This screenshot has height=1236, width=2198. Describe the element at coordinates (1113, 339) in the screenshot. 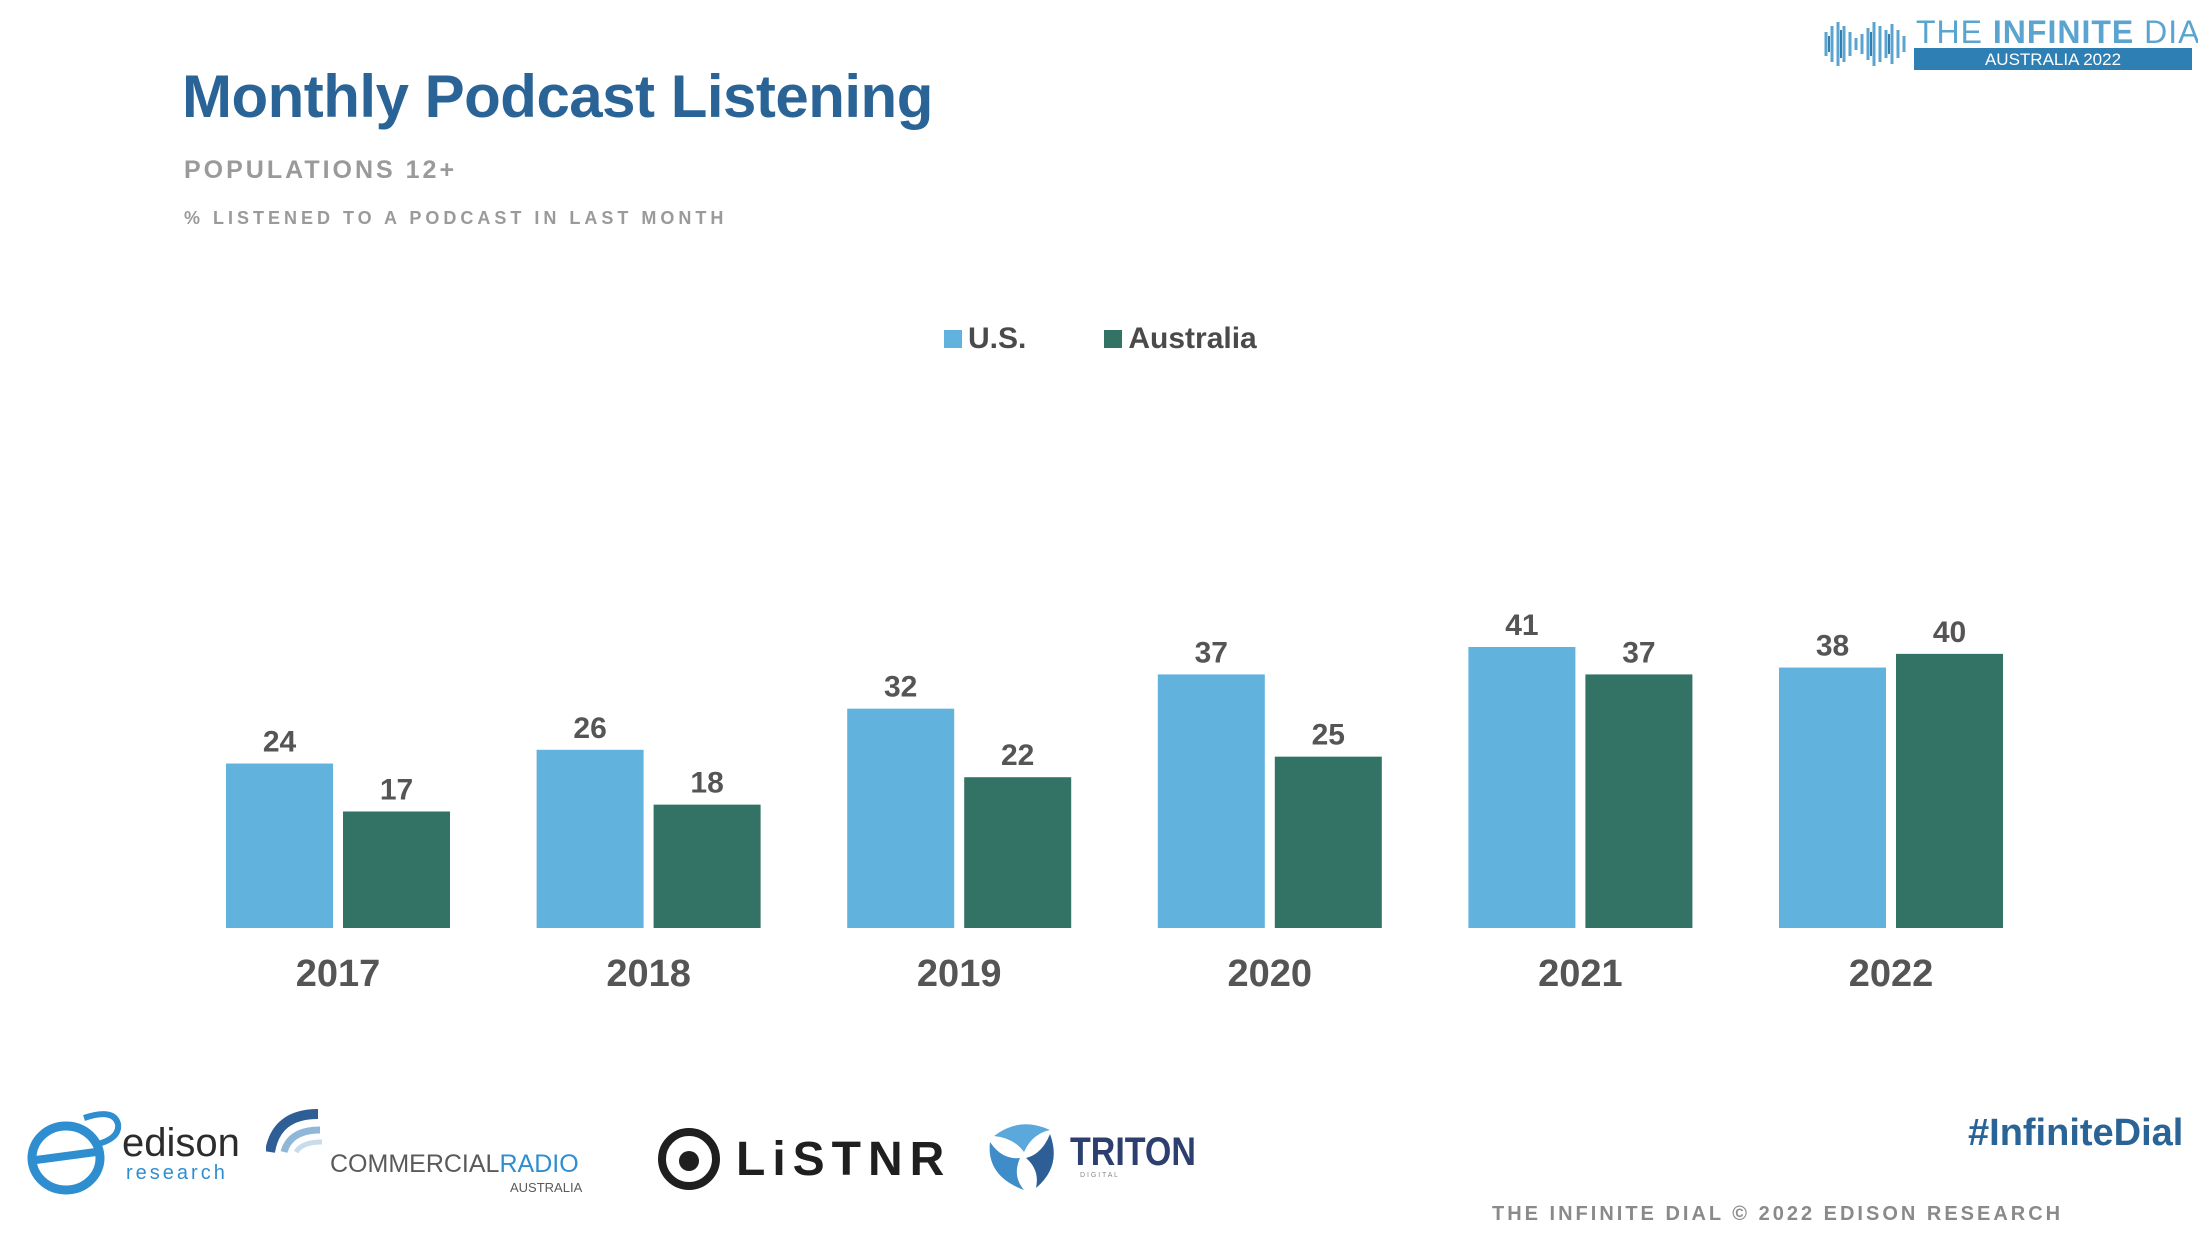

I see `legend-swatch-australia` at that location.